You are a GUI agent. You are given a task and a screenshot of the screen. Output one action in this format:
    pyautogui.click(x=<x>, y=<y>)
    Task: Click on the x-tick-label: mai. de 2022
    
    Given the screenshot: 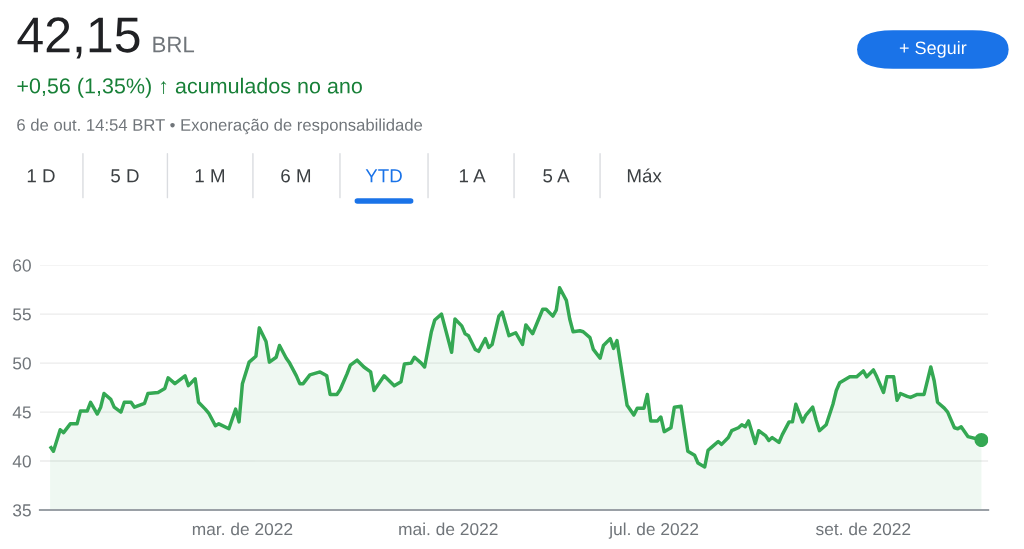 What is the action you would take?
    pyautogui.click(x=448, y=529)
    